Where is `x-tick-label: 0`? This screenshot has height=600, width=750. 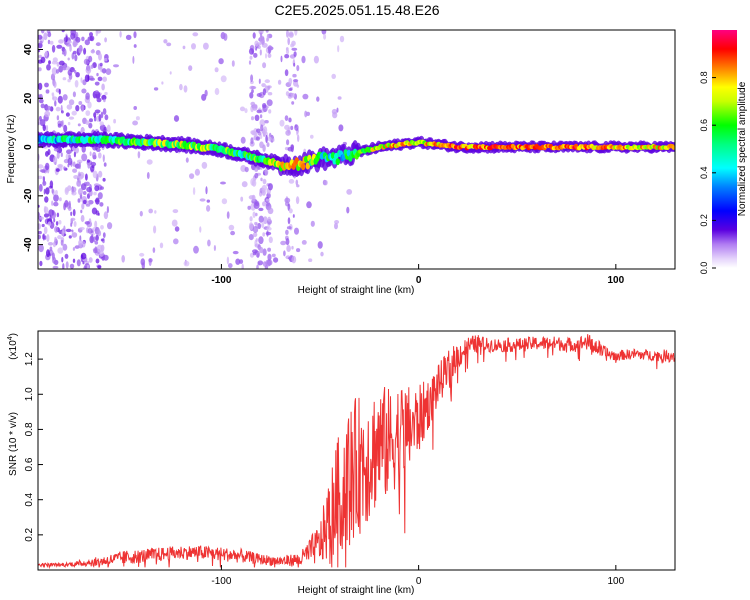 x-tick-label: 0 is located at coordinates (419, 280).